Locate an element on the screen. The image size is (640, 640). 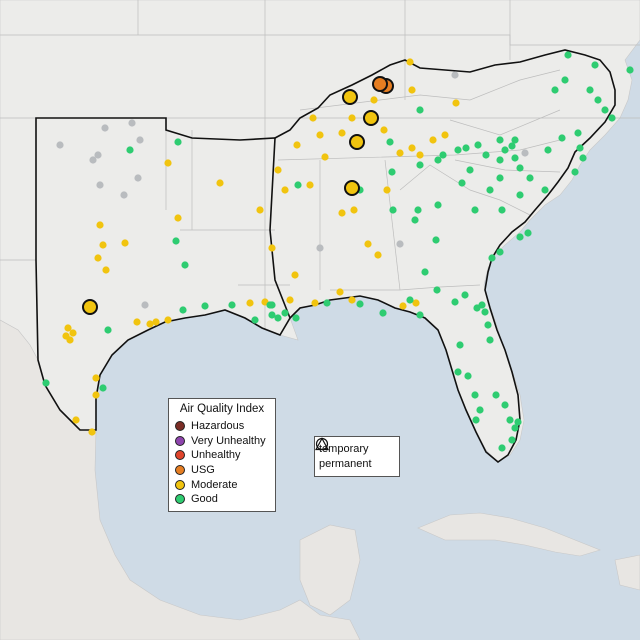
moderate-swatch-icon is located at coordinates (180, 484).